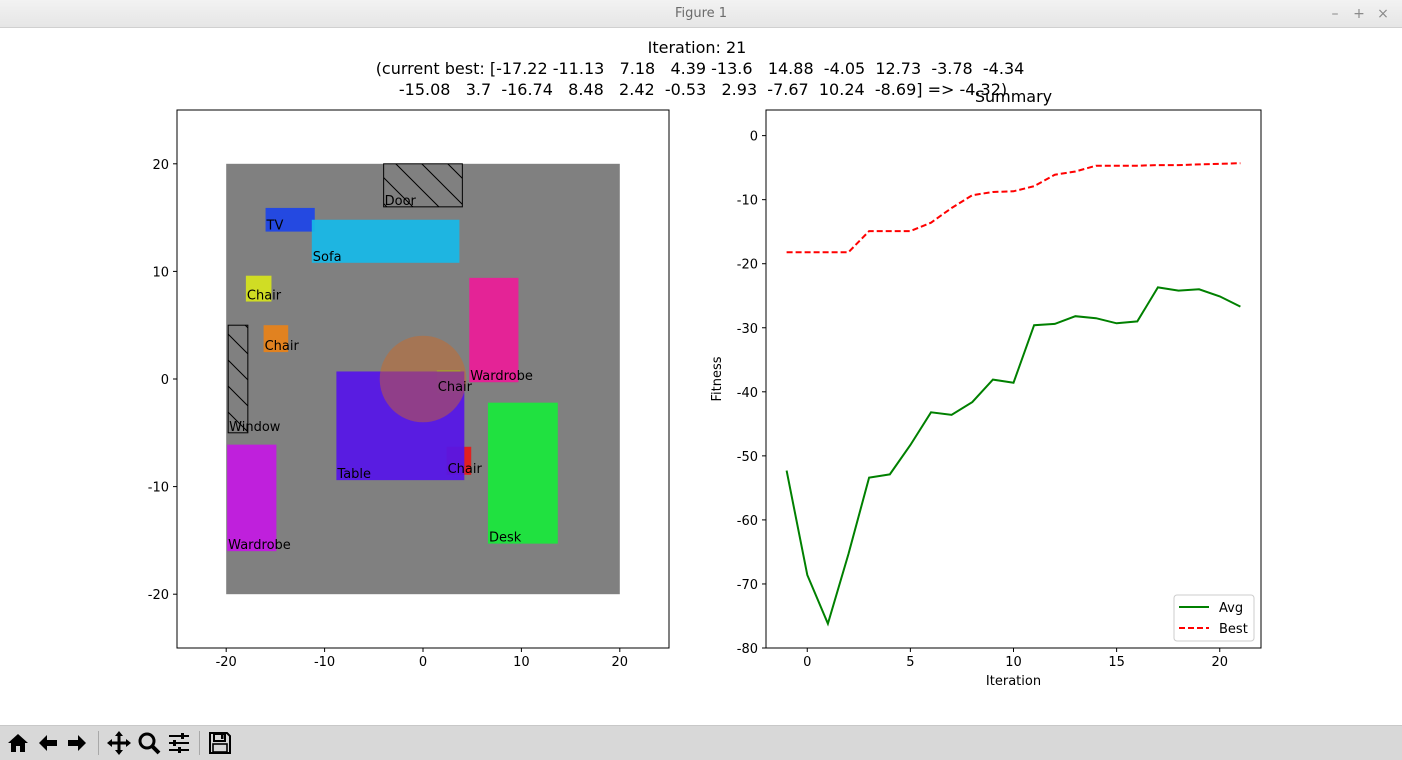  What do you see at coordinates (701, 742) in the screenshot?
I see `toolbar` at bounding box center [701, 742].